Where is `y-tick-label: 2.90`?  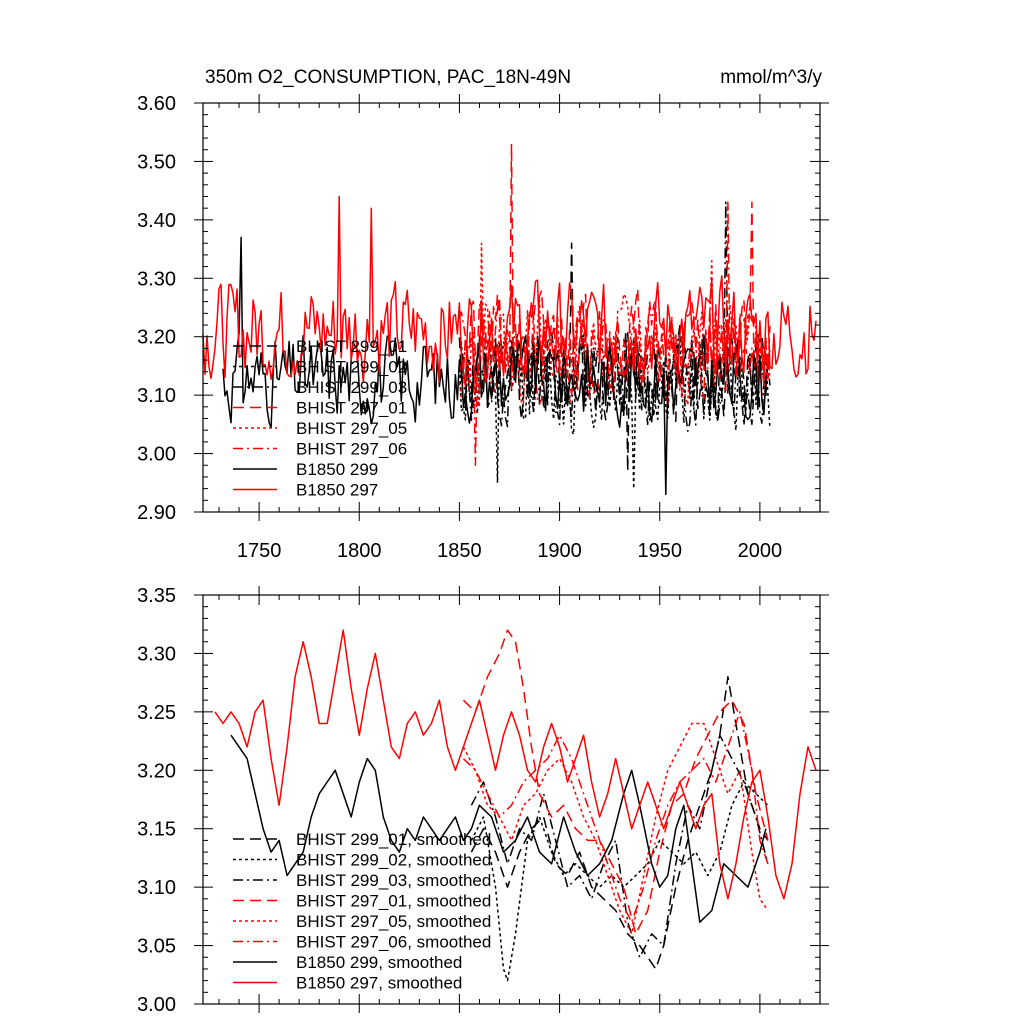
y-tick-label: 2.90 is located at coordinates (156, 513).